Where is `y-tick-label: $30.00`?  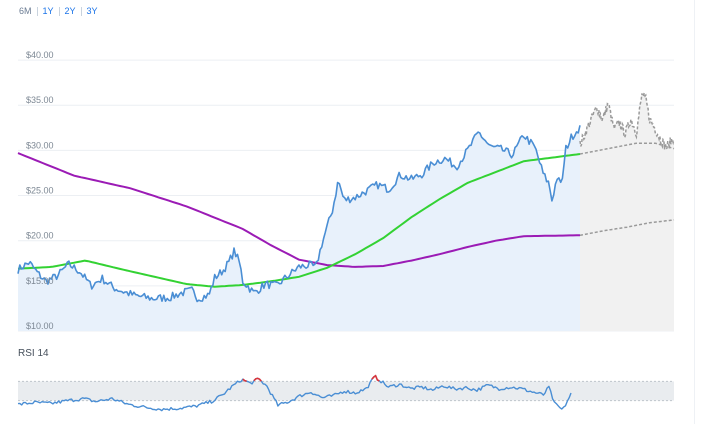 y-tick-label: $30.00 is located at coordinates (40, 145).